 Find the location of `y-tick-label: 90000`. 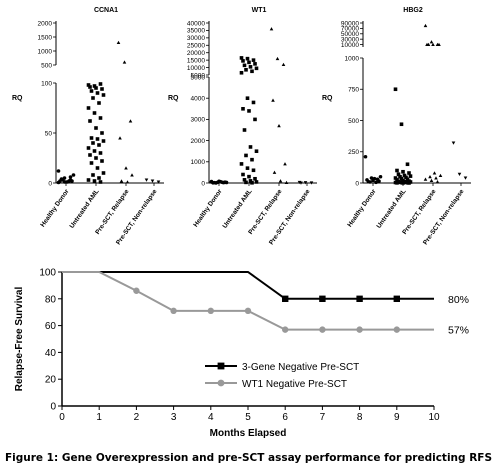

y-tick-label: 90000 is located at coordinates (350, 23).